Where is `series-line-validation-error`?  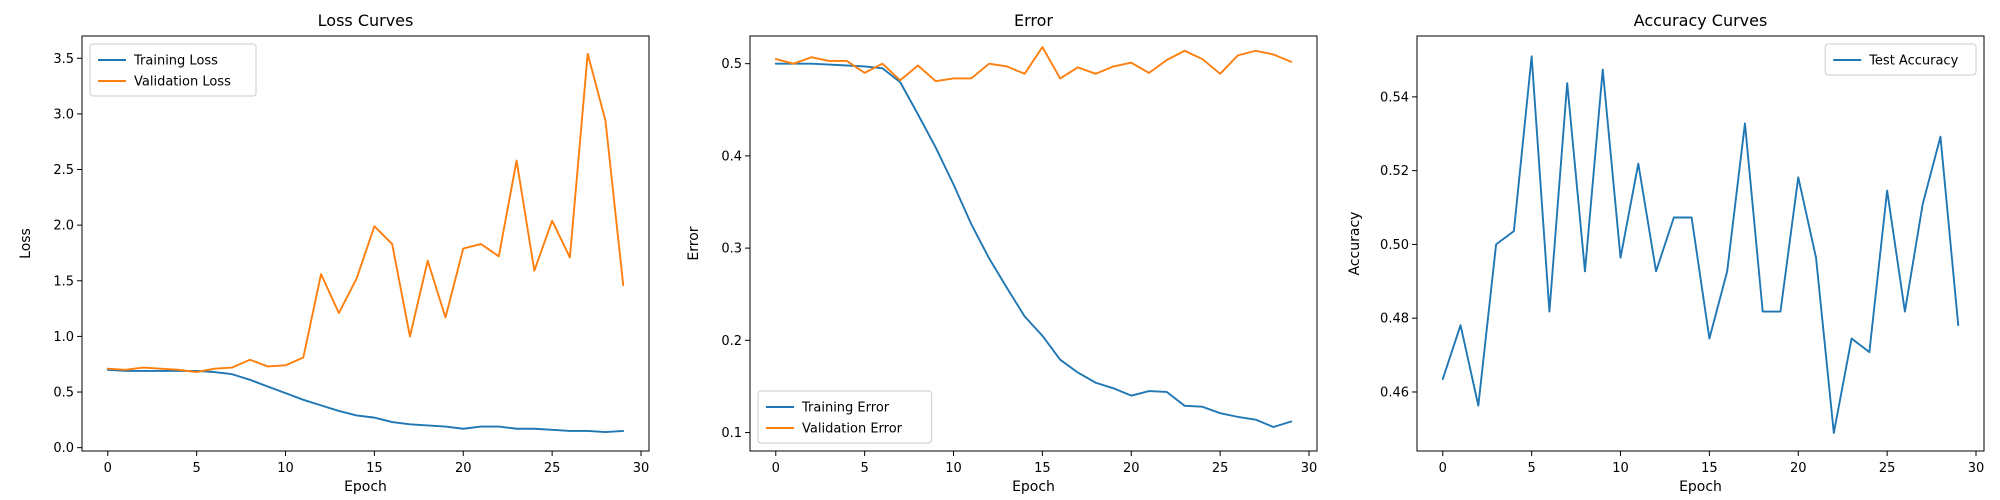
series-line-validation-error is located at coordinates (1033, 64).